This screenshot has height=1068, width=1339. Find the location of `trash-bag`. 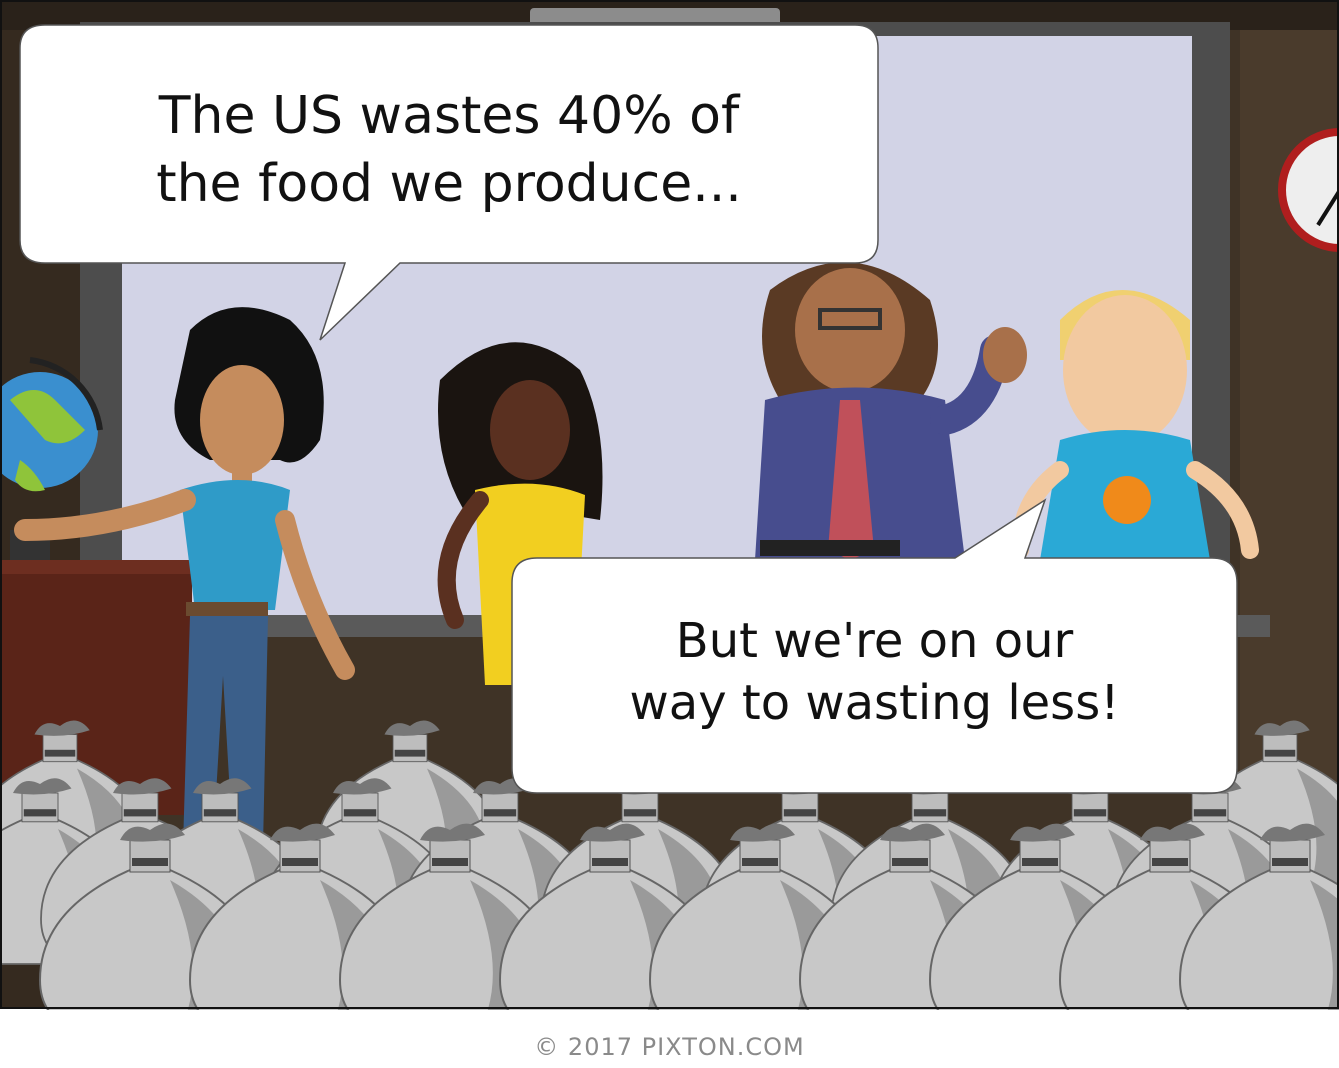

trash-bag is located at coordinates (1258, 916).